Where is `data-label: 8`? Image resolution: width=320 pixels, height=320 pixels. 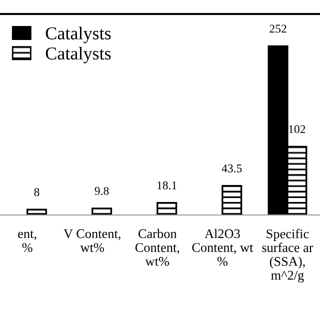
data-label: 8 is located at coordinates (37, 192).